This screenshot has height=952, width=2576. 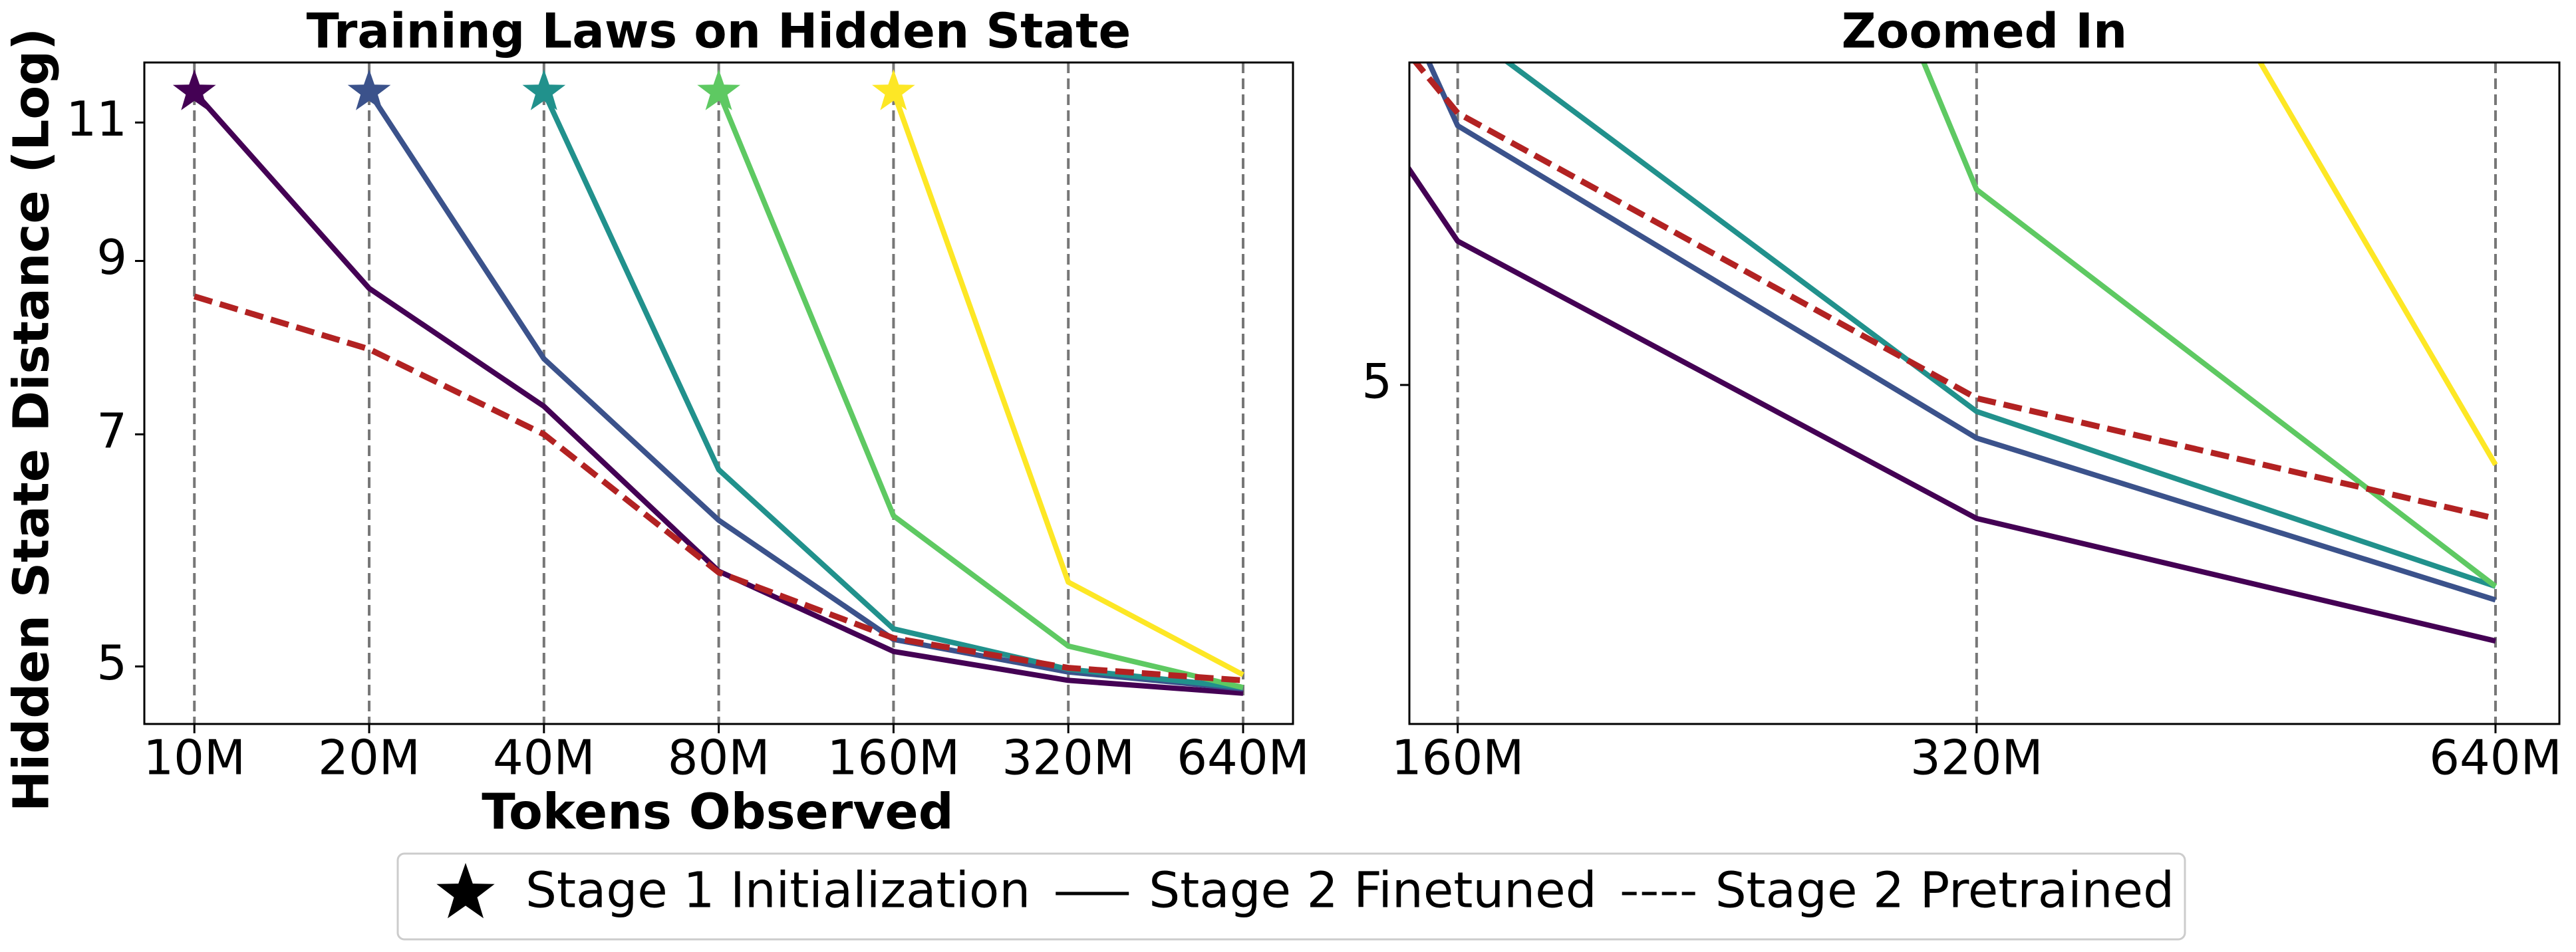 I want to click on legend-box, so click(x=1291, y=897).